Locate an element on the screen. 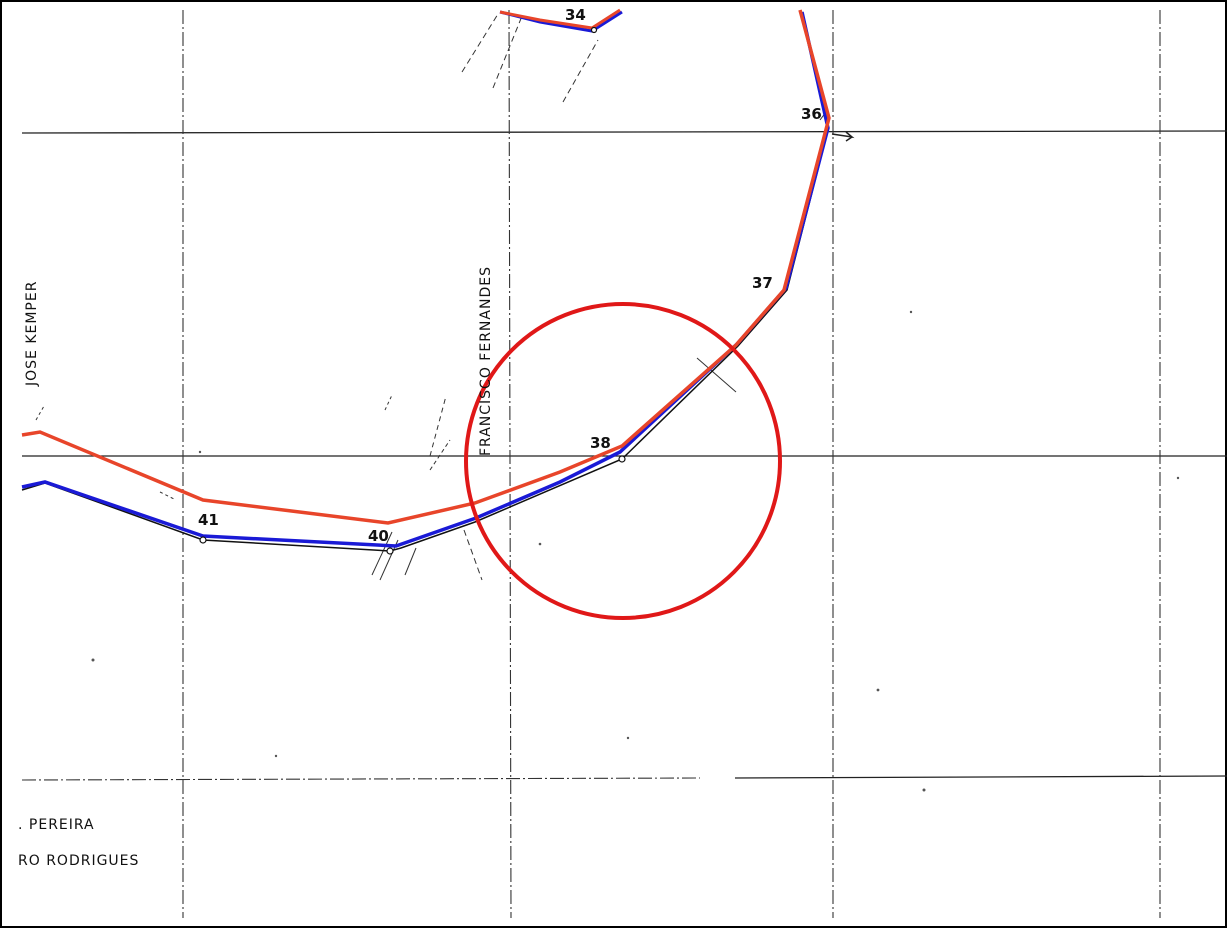 The height and width of the screenshot is (928, 1227). point-label-38: 38 is located at coordinates (600, 443).